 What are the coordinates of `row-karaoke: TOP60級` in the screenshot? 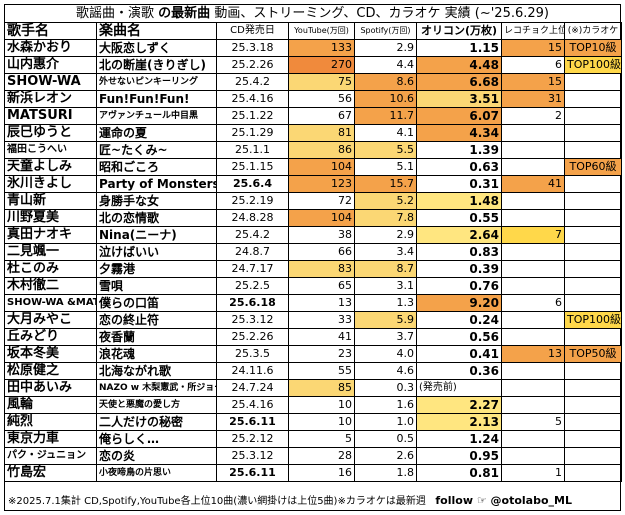 It's located at (593, 167).